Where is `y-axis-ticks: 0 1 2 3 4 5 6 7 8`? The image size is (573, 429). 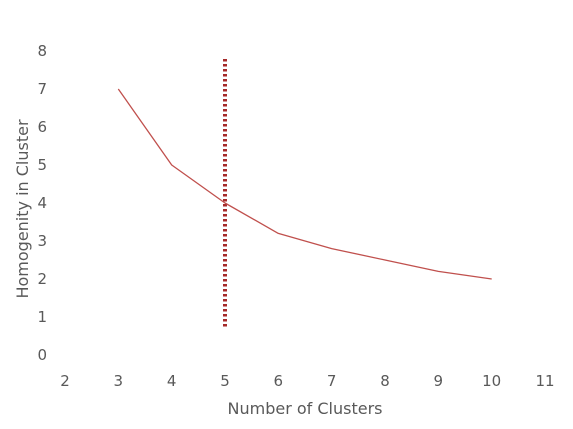 y-axis-ticks: 0 1 2 3 4 5 6 7 8 is located at coordinates (42, 203).